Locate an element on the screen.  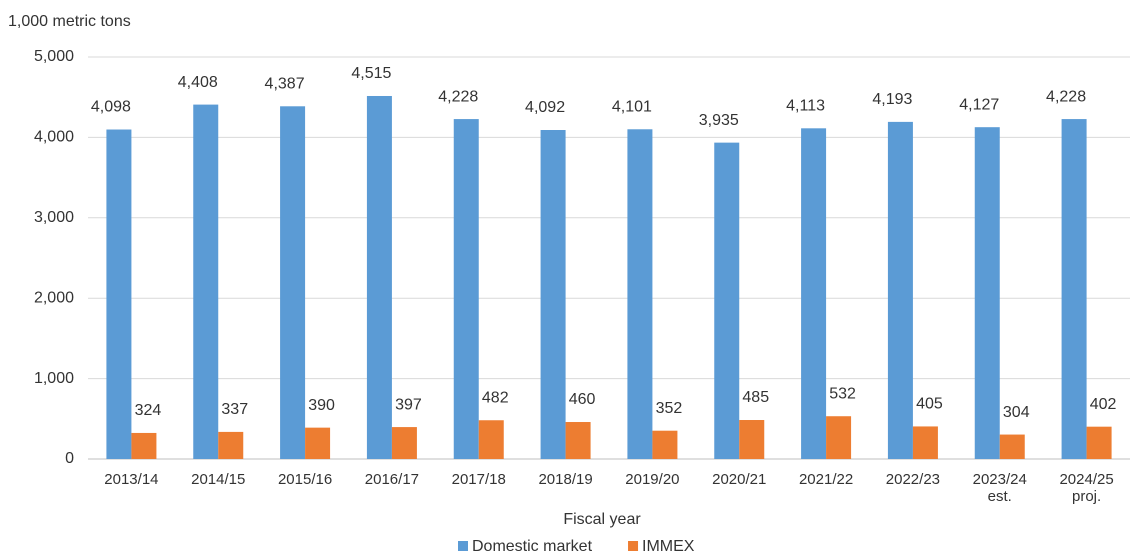
data-label: 352 is located at coordinates (669, 408).